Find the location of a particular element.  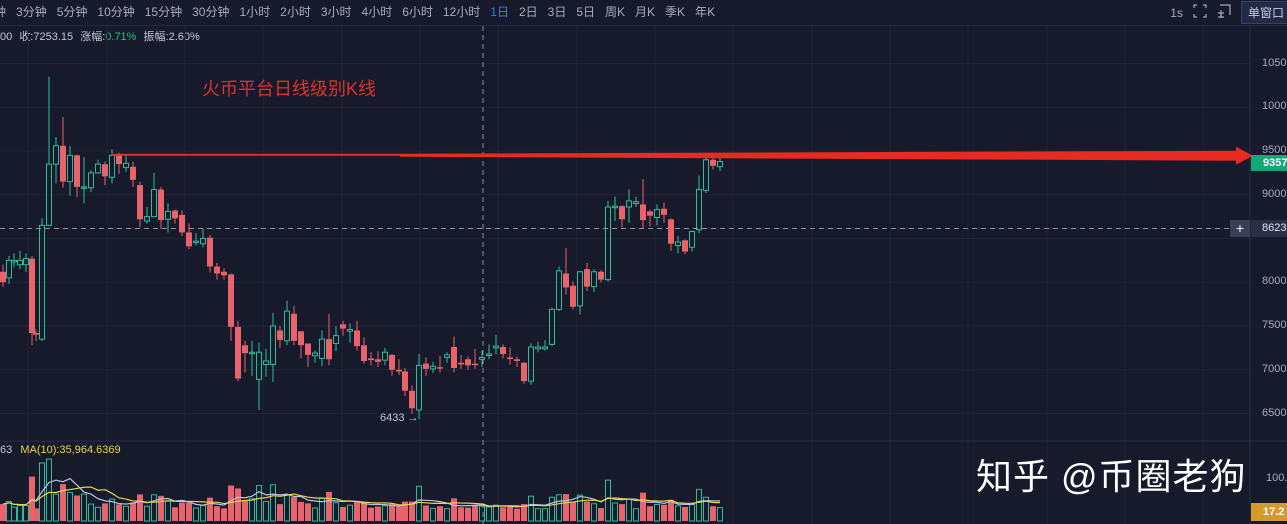

timeframe-2: 5分钟 is located at coordinates (72, 12).